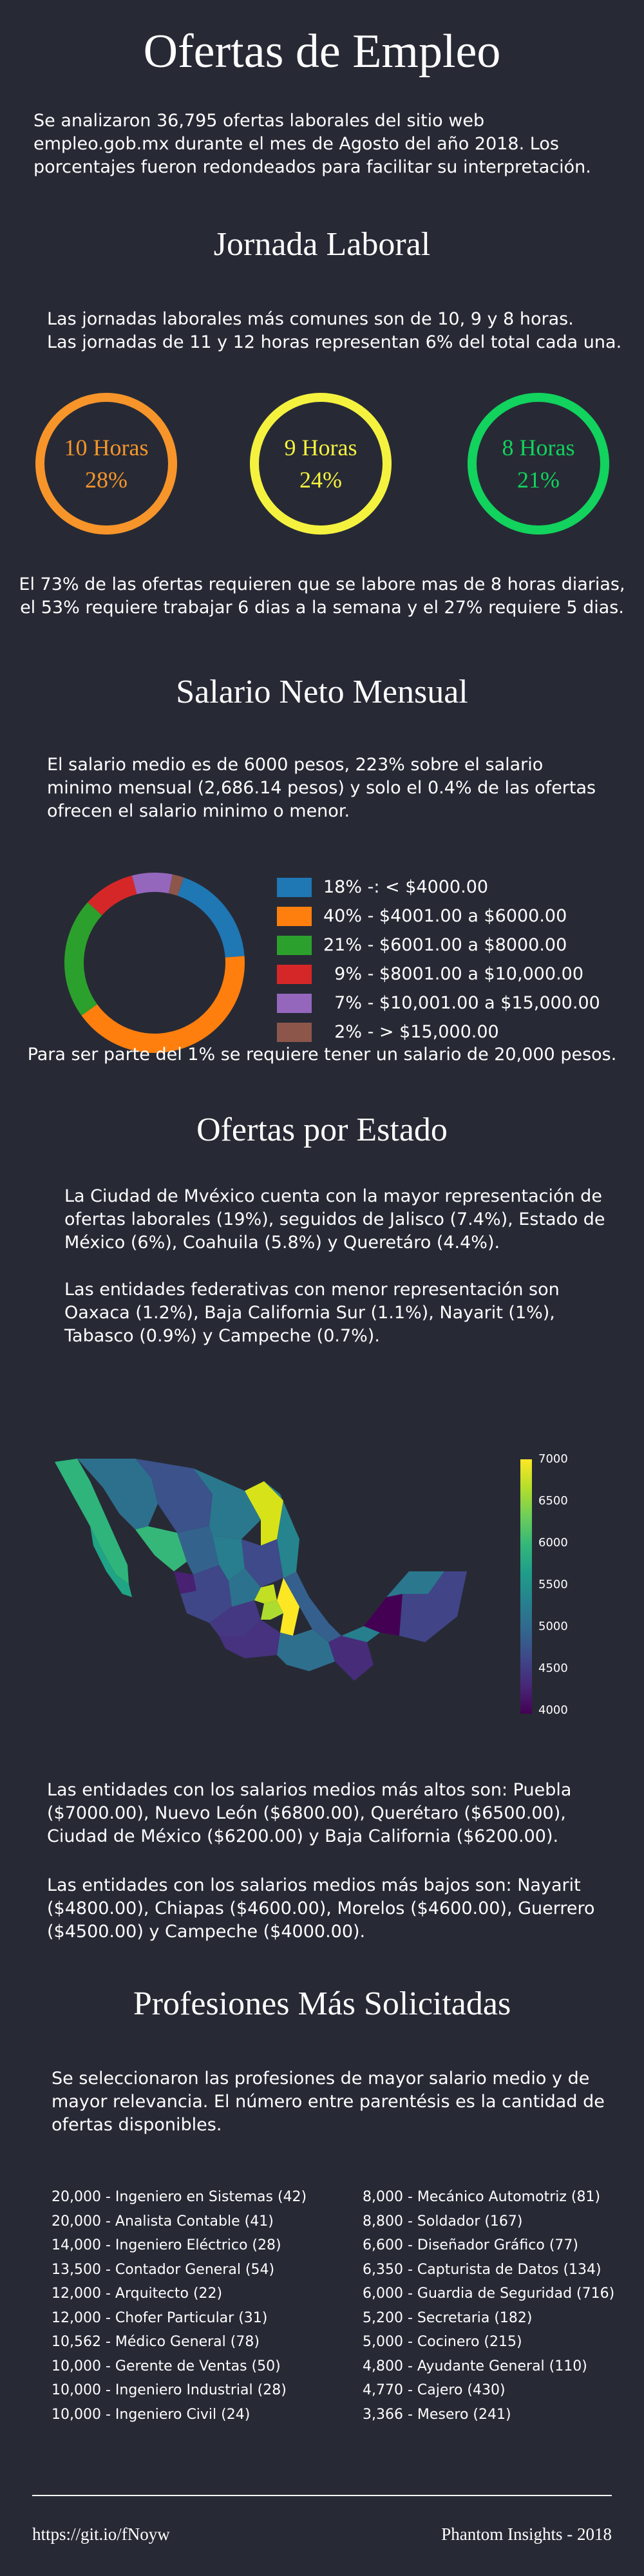 Image resolution: width=644 pixels, height=2576 pixels. What do you see at coordinates (107, 447) in the screenshot?
I see `ring-10-label: 10 Horas` at bounding box center [107, 447].